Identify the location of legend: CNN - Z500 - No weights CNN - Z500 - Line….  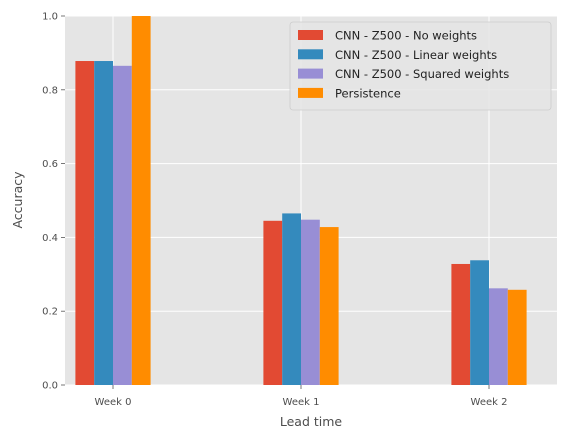
(420, 66).